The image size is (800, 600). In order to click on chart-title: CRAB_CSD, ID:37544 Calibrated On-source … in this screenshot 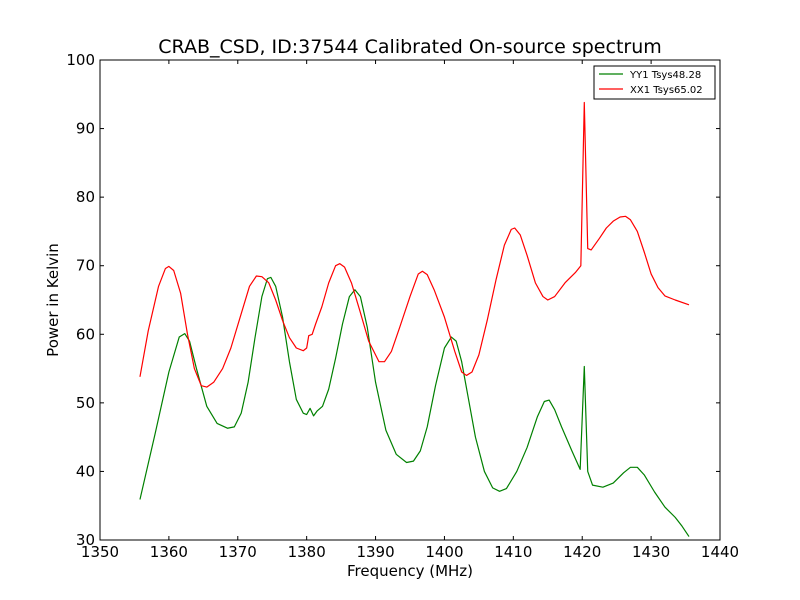, I will do `click(410, 47)`.